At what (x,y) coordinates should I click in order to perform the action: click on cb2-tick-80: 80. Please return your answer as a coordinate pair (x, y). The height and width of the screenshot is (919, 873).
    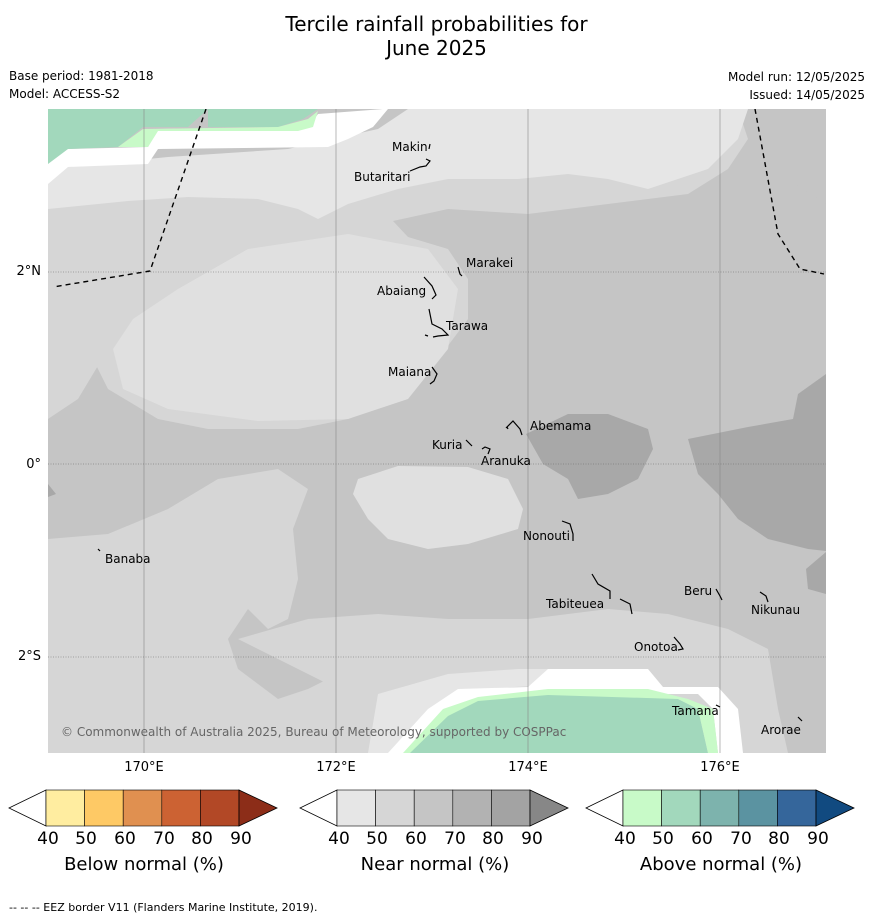
    Looking at the image, I should click on (779, 839).